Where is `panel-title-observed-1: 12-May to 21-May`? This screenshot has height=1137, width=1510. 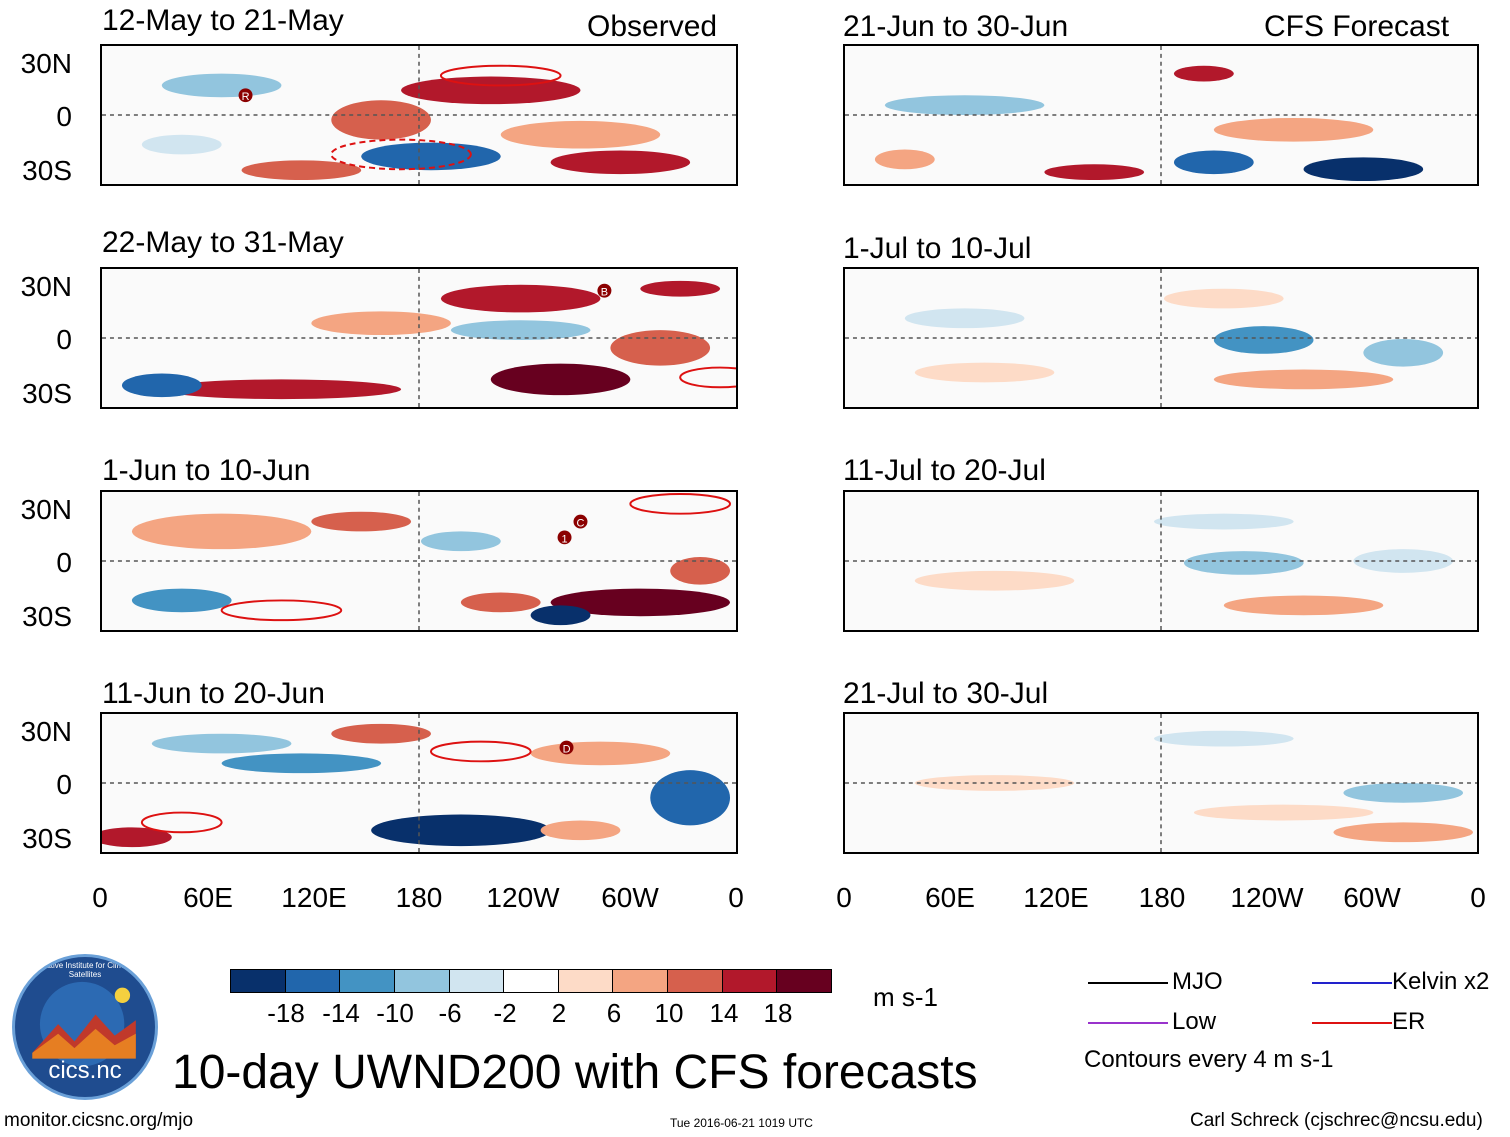 panel-title-observed-1: 12-May to 21-May is located at coordinates (223, 20).